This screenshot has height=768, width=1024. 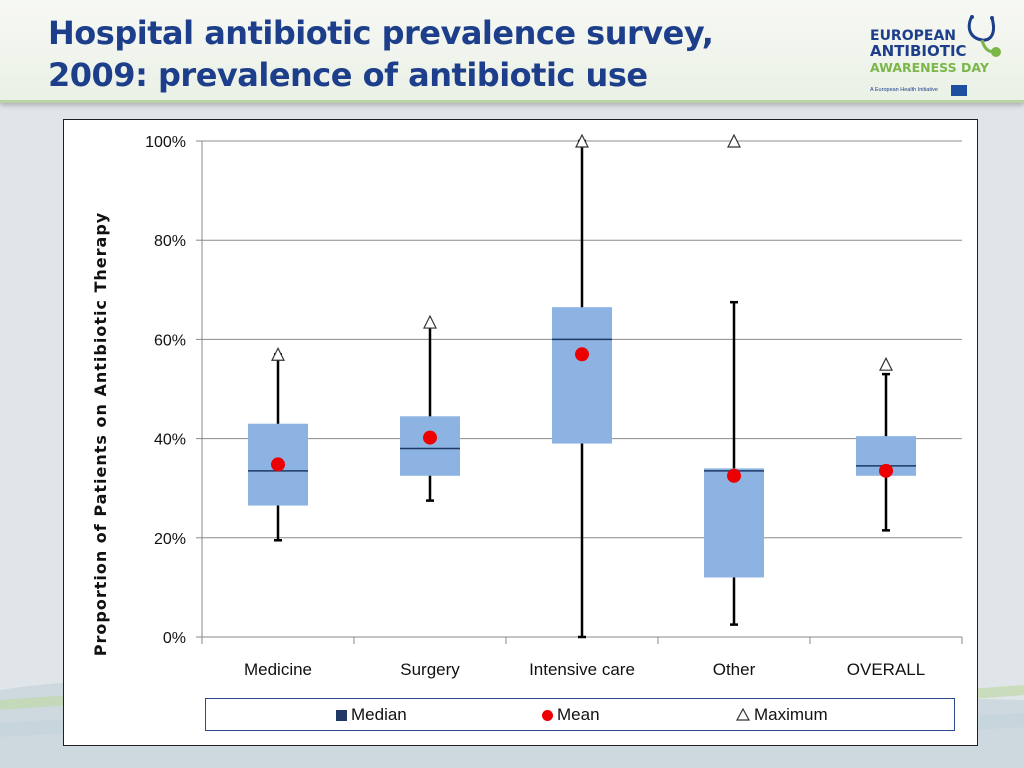 I want to click on x-tick-label: Surgery, so click(x=430, y=669).